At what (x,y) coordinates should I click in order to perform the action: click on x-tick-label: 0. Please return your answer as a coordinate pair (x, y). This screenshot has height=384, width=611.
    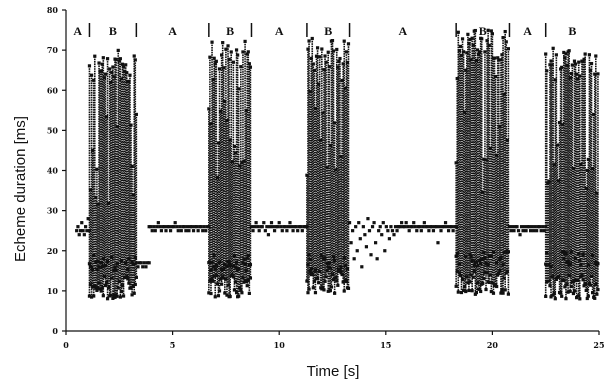
    Looking at the image, I should click on (66, 345).